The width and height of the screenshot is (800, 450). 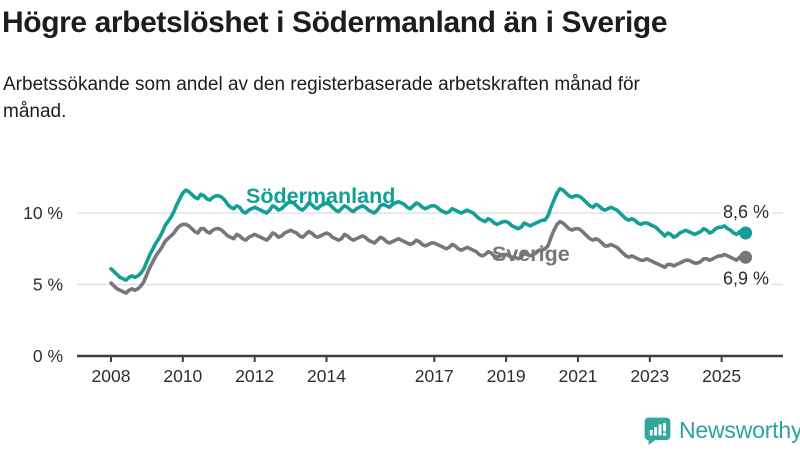 What do you see at coordinates (434, 376) in the screenshot?
I see `x-tick-label-2017: 2017` at bounding box center [434, 376].